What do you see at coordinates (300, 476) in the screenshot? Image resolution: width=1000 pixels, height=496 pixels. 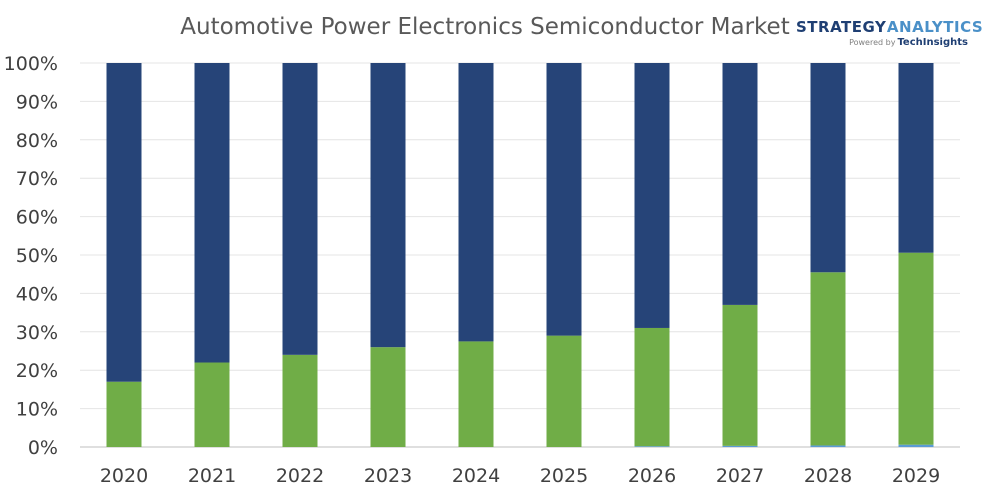 I see `x-tick-label: 2022` at bounding box center [300, 476].